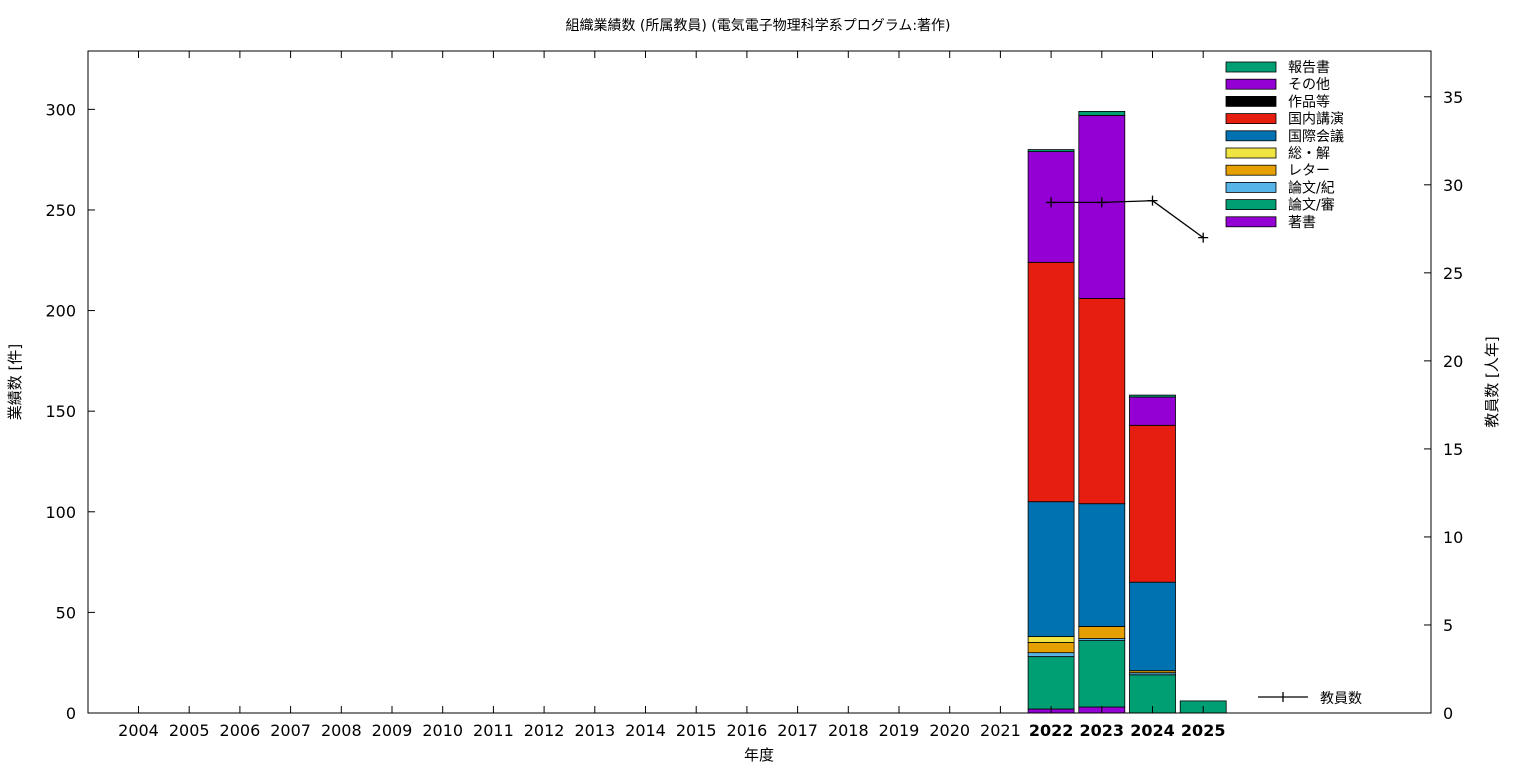 This screenshot has height=768, width=1536. I want to click on x-tick-label-2021: 2021, so click(1000, 730).